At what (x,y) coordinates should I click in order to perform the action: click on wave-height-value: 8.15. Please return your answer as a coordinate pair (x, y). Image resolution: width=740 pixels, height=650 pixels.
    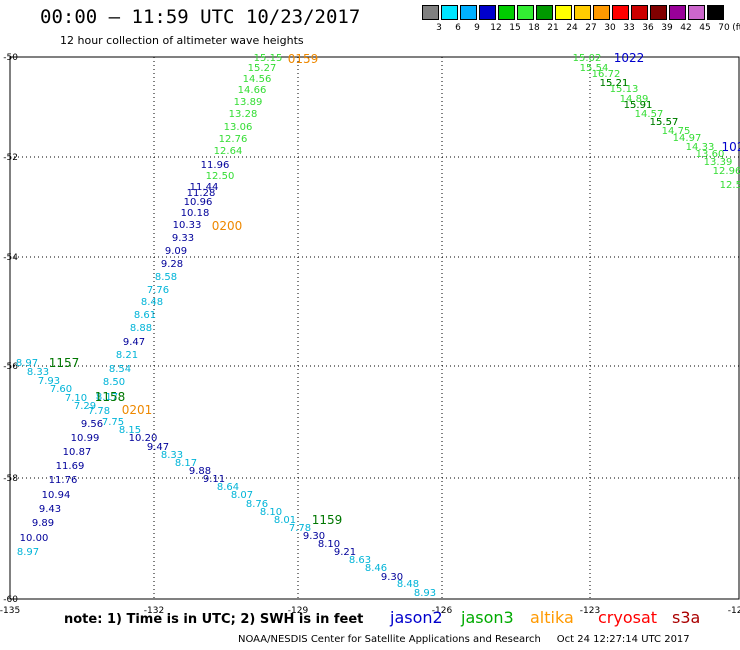
    Looking at the image, I should click on (130, 430).